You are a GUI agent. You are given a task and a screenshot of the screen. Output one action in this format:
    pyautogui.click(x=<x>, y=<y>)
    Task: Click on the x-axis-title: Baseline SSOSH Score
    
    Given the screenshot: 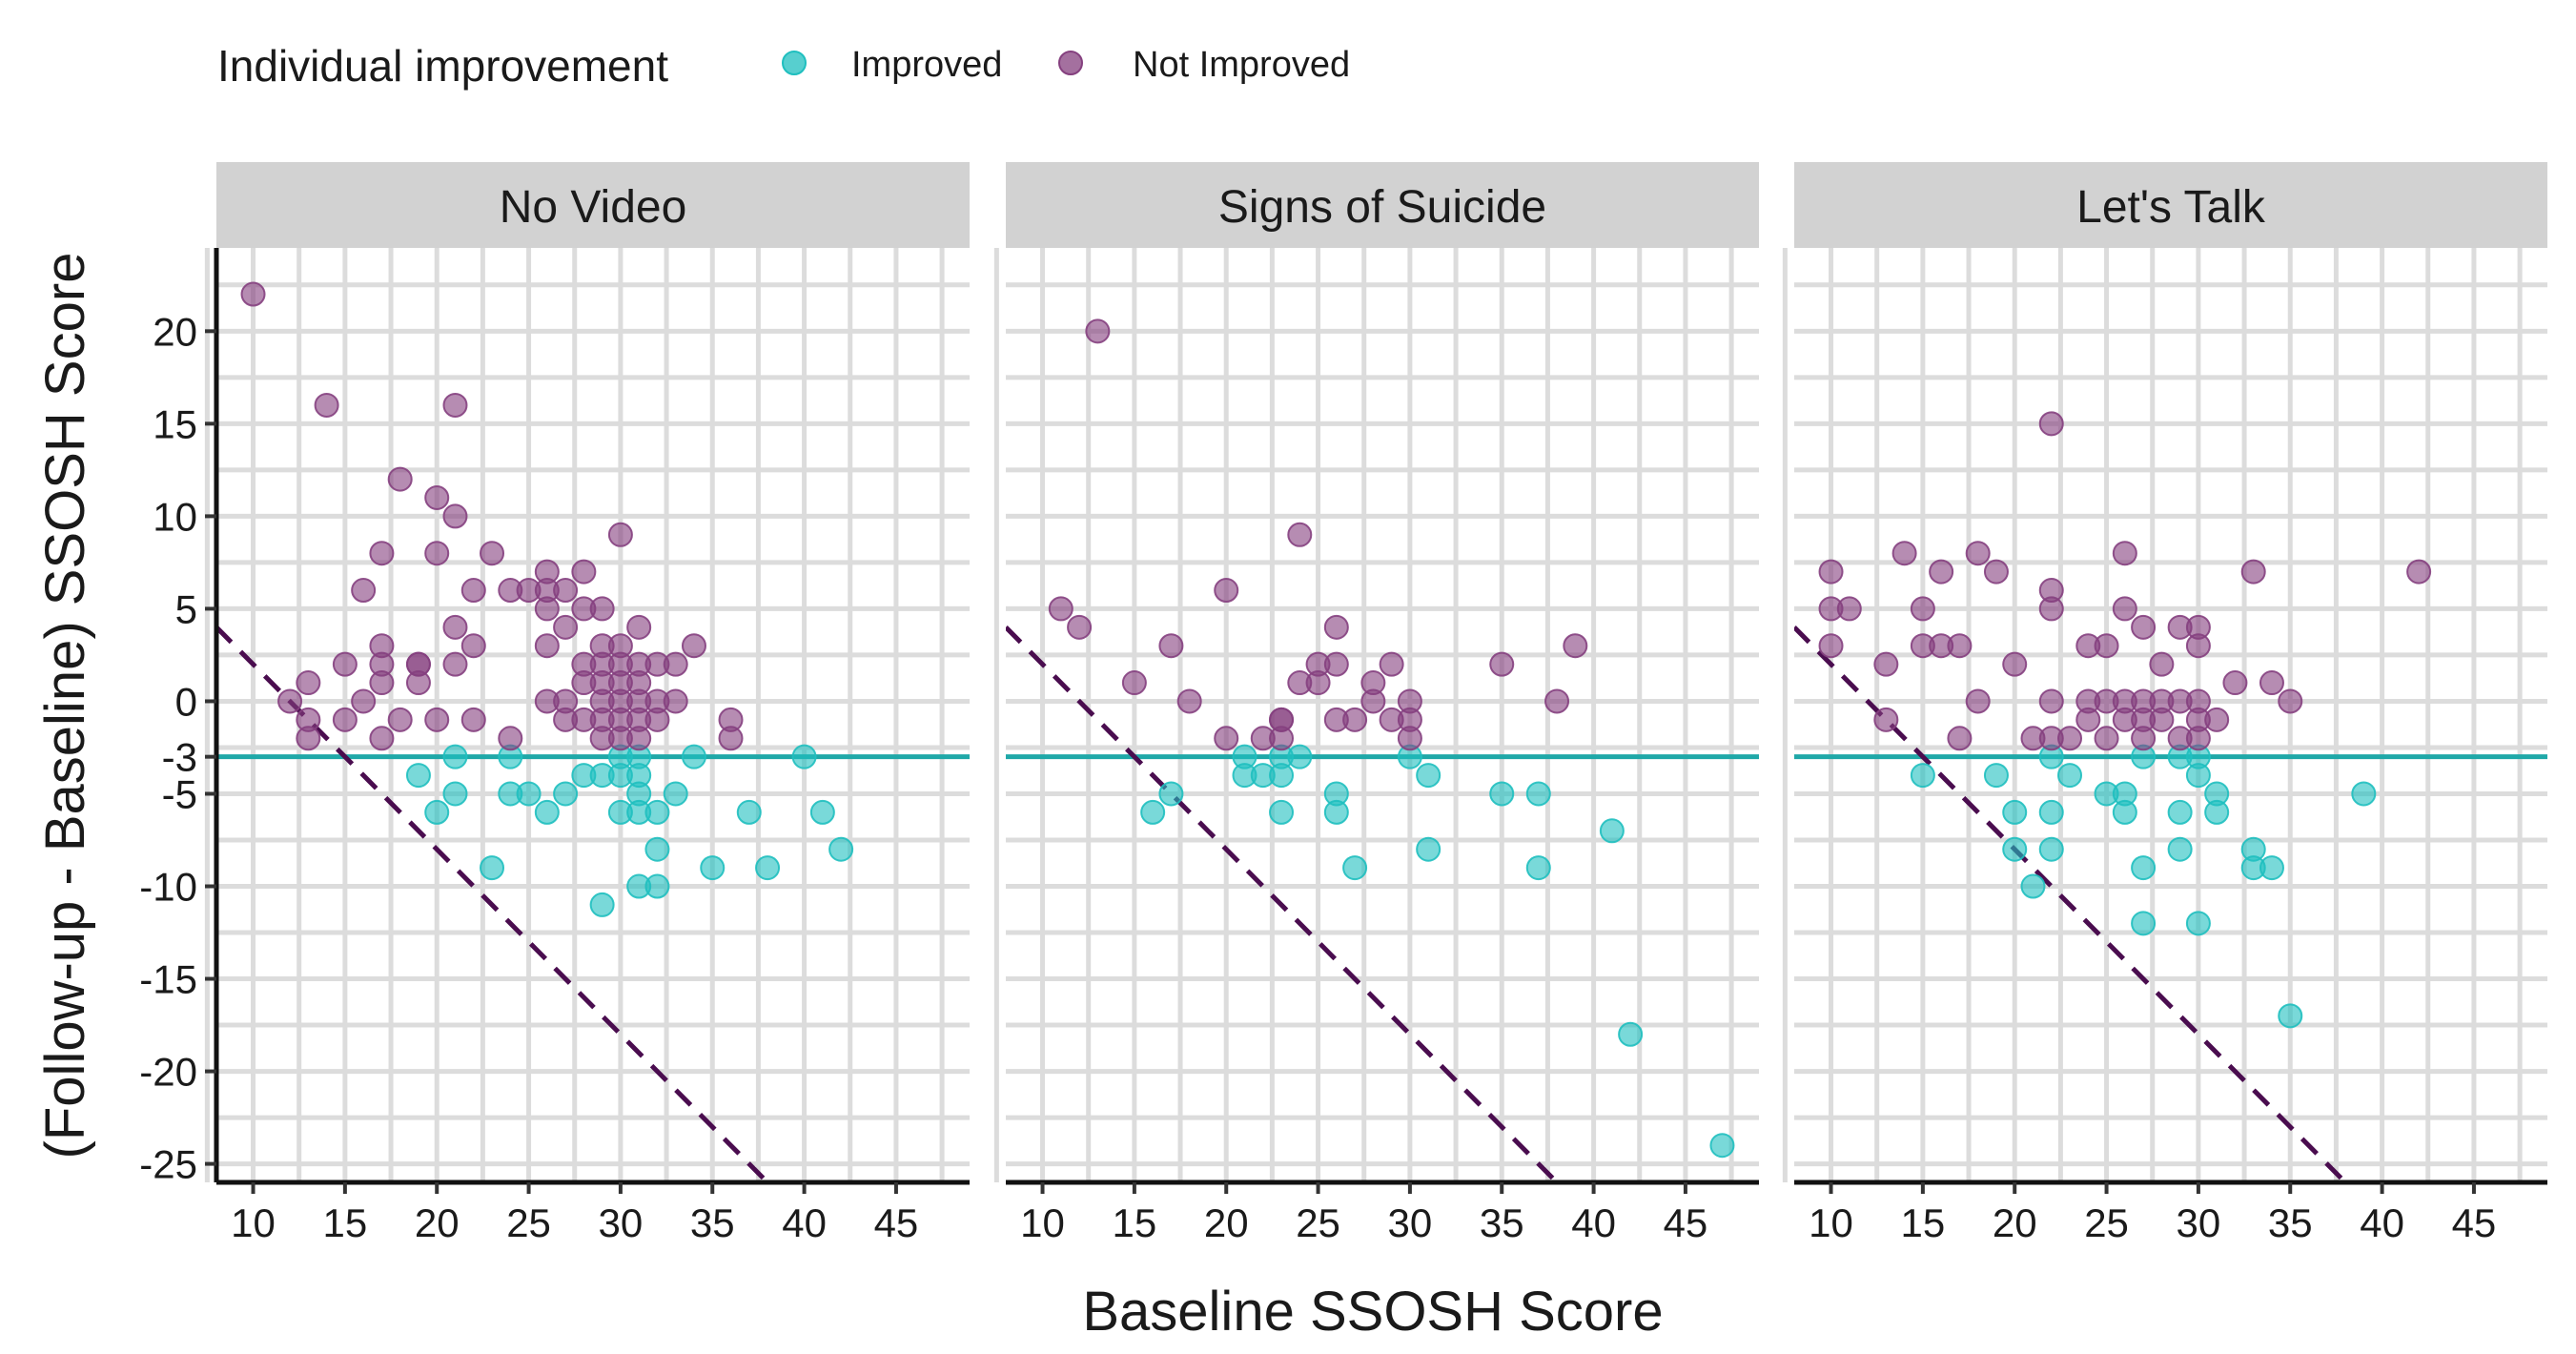 What is the action you would take?
    pyautogui.click(x=1372, y=1312)
    